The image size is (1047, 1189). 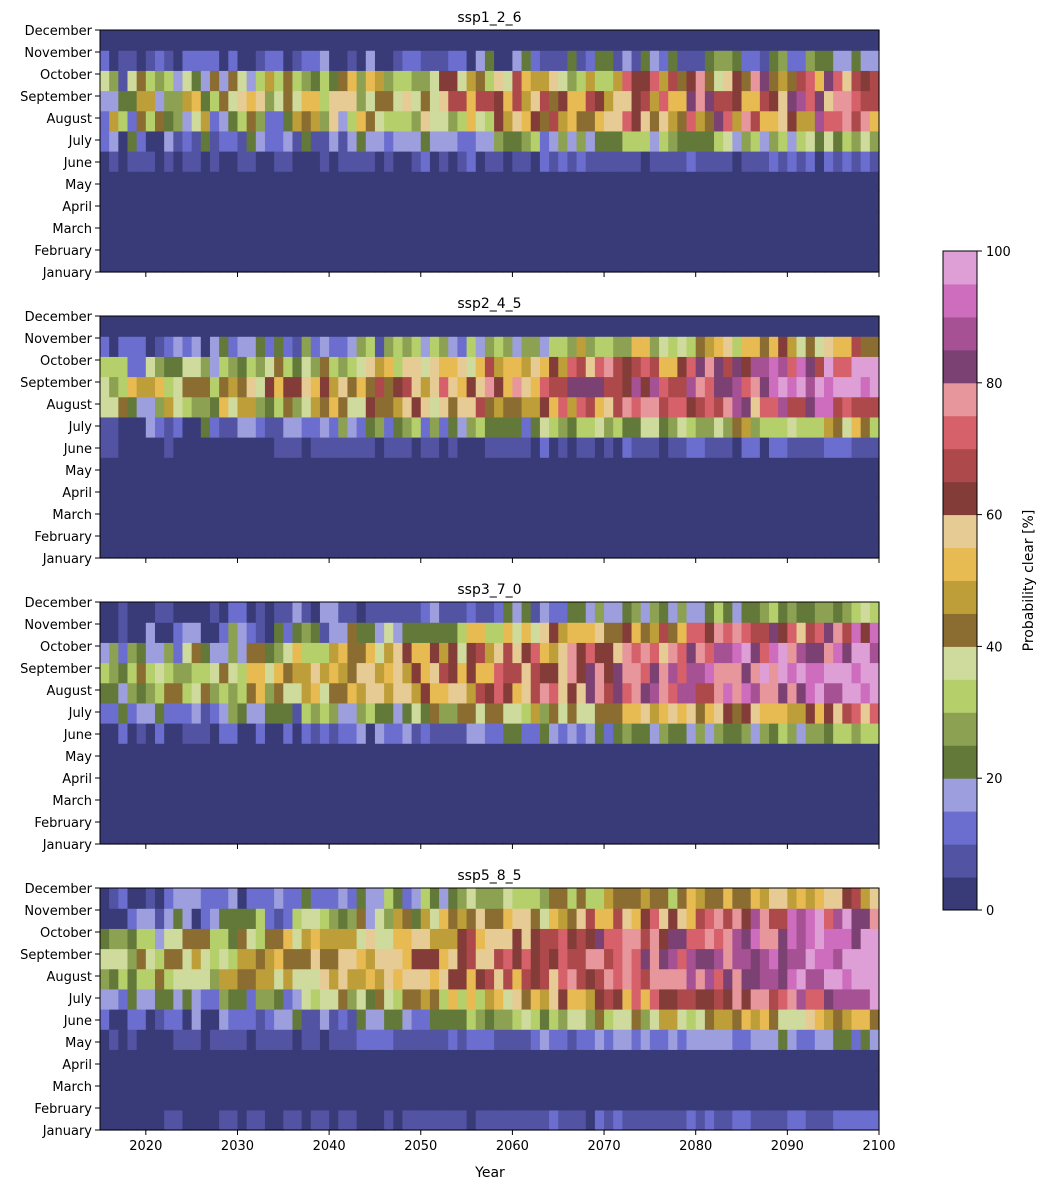 I want to click on y-tick-label: April, so click(x=77, y=1065).